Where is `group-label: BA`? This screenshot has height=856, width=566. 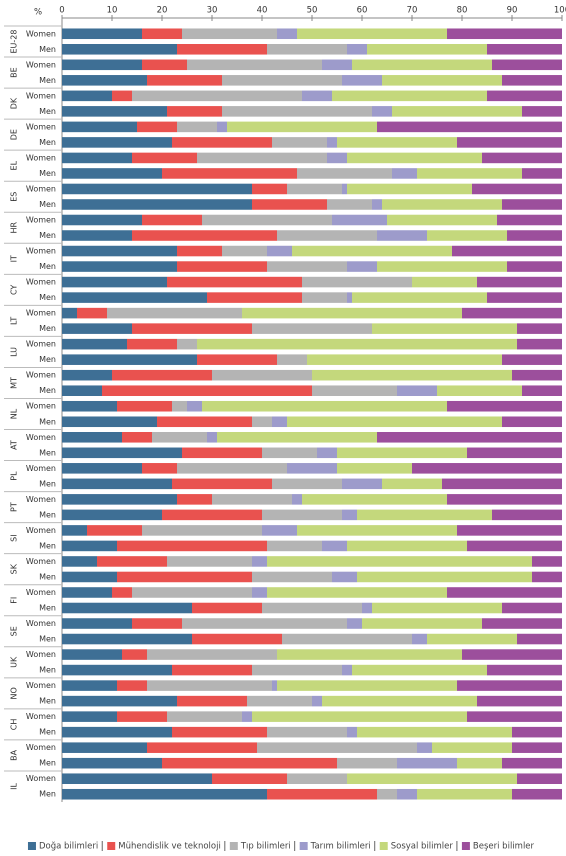 group-label: BA is located at coordinates (14, 754).